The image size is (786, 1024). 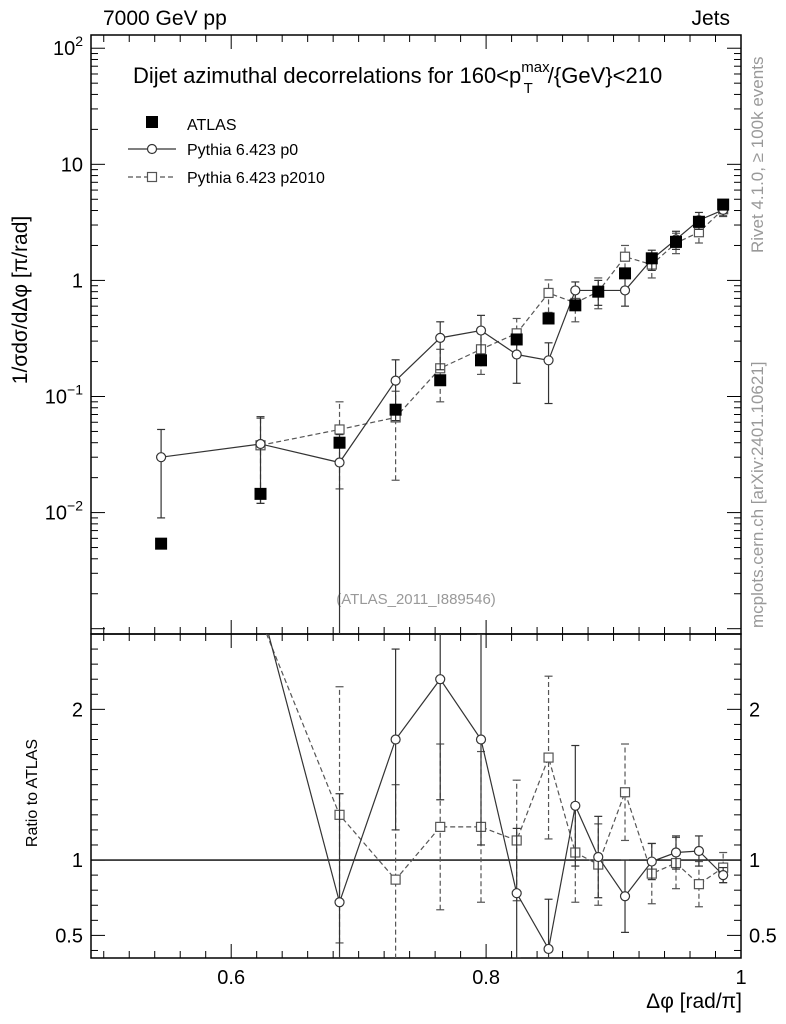 What do you see at coordinates (77, 281) in the screenshot?
I see `y-tick-label: 1` at bounding box center [77, 281].